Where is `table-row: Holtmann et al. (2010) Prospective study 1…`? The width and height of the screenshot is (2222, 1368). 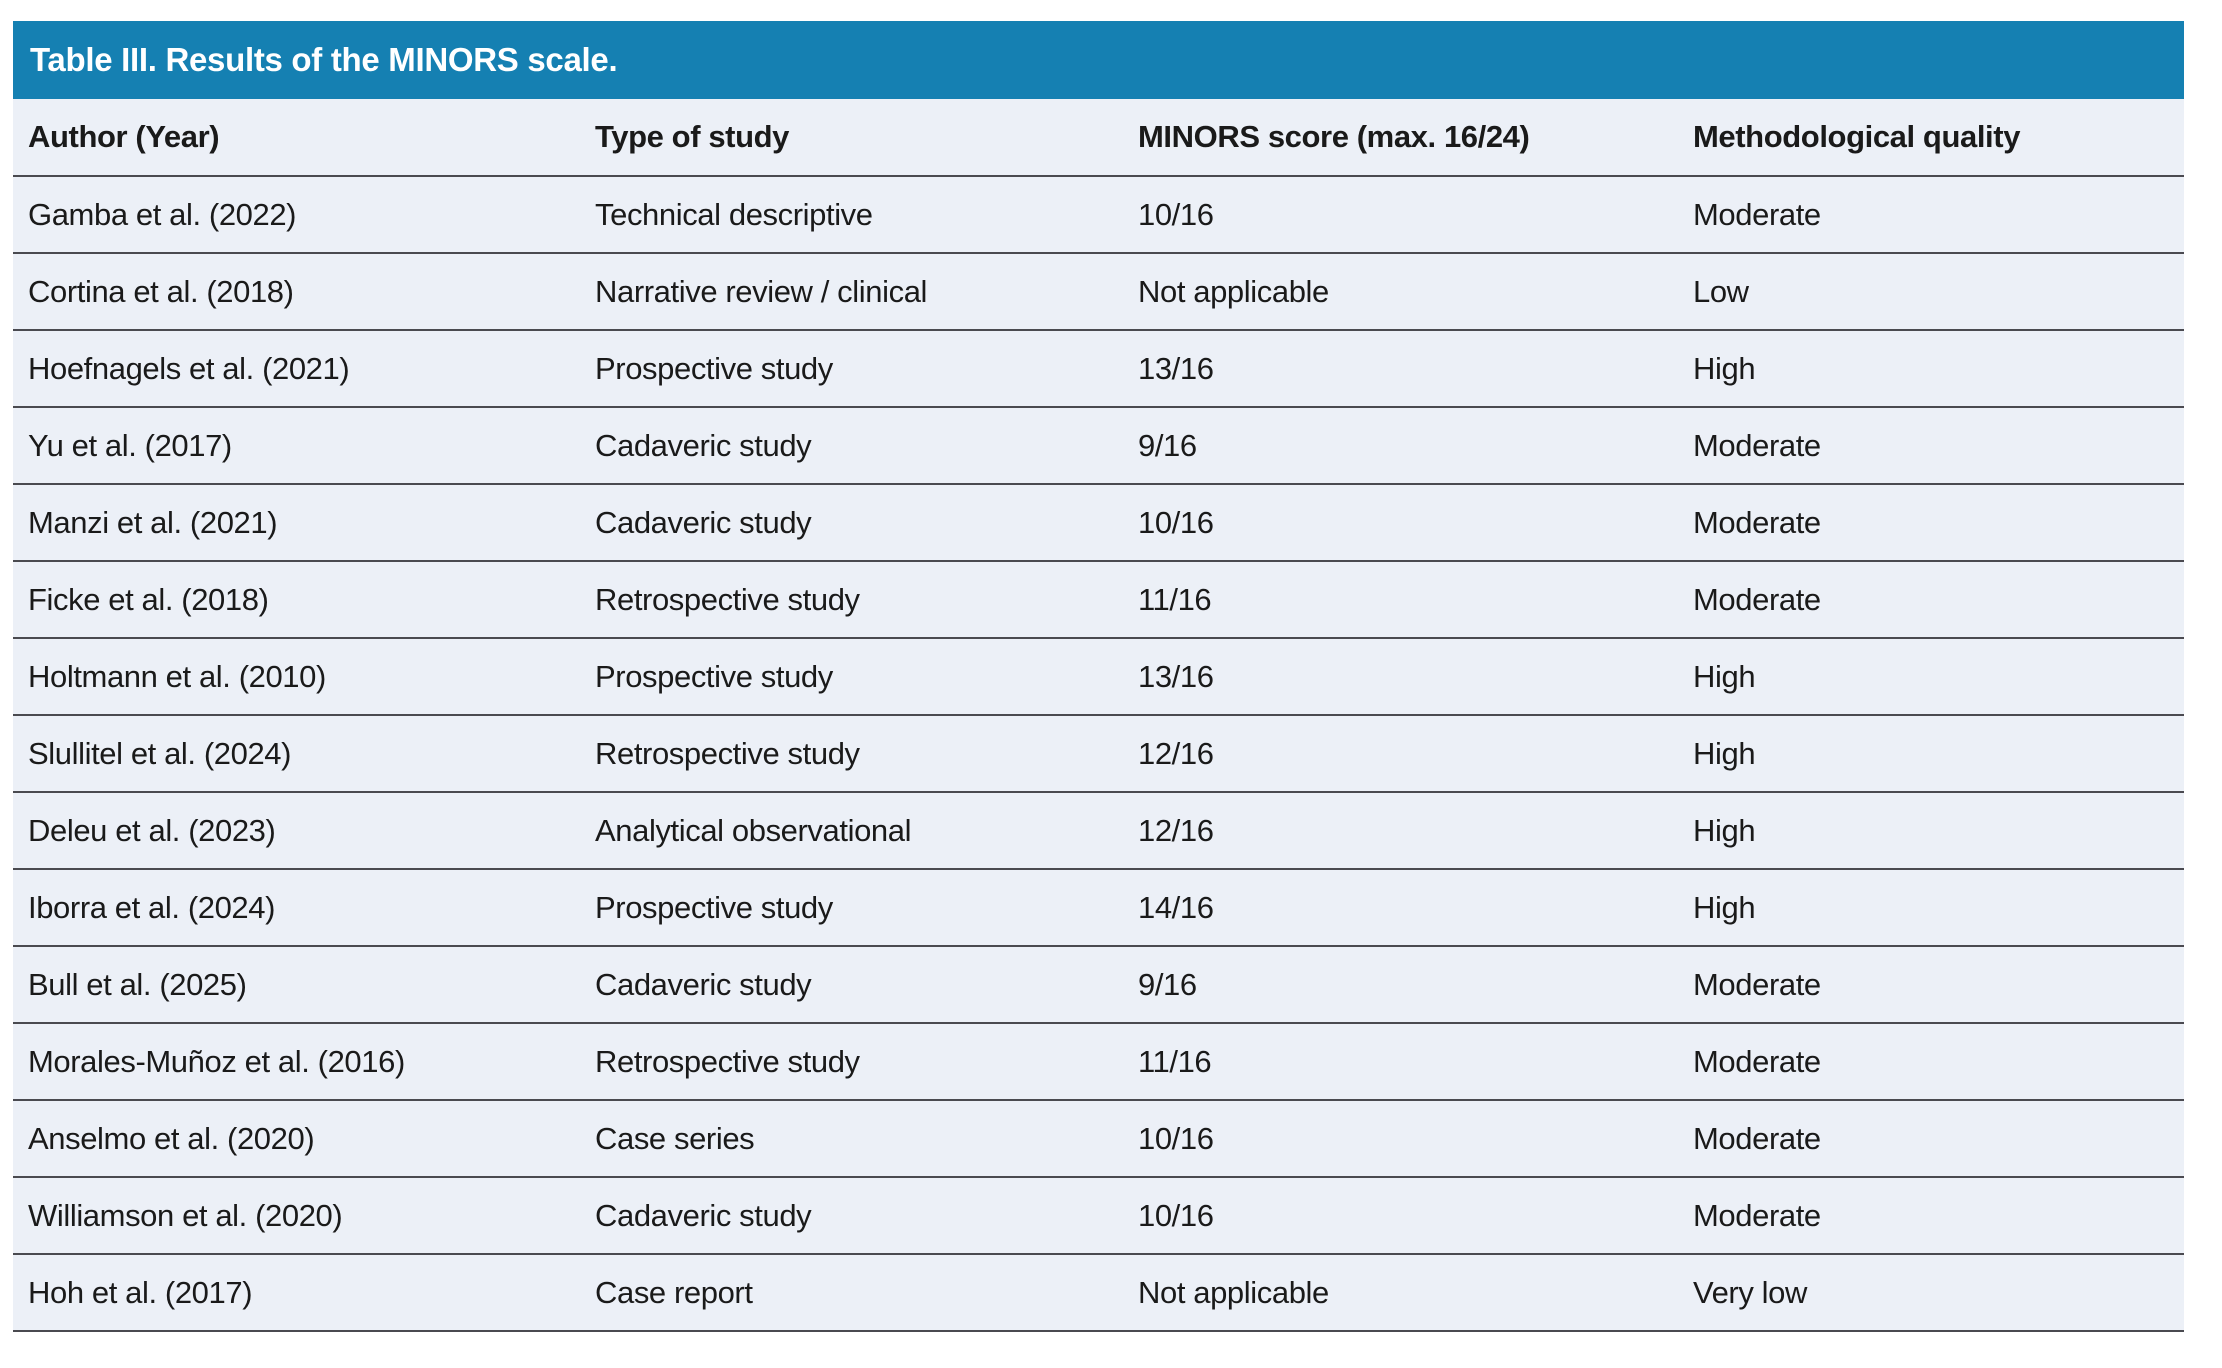 table-row: Holtmann et al. (2010) Prospective study 1… is located at coordinates (1098, 676).